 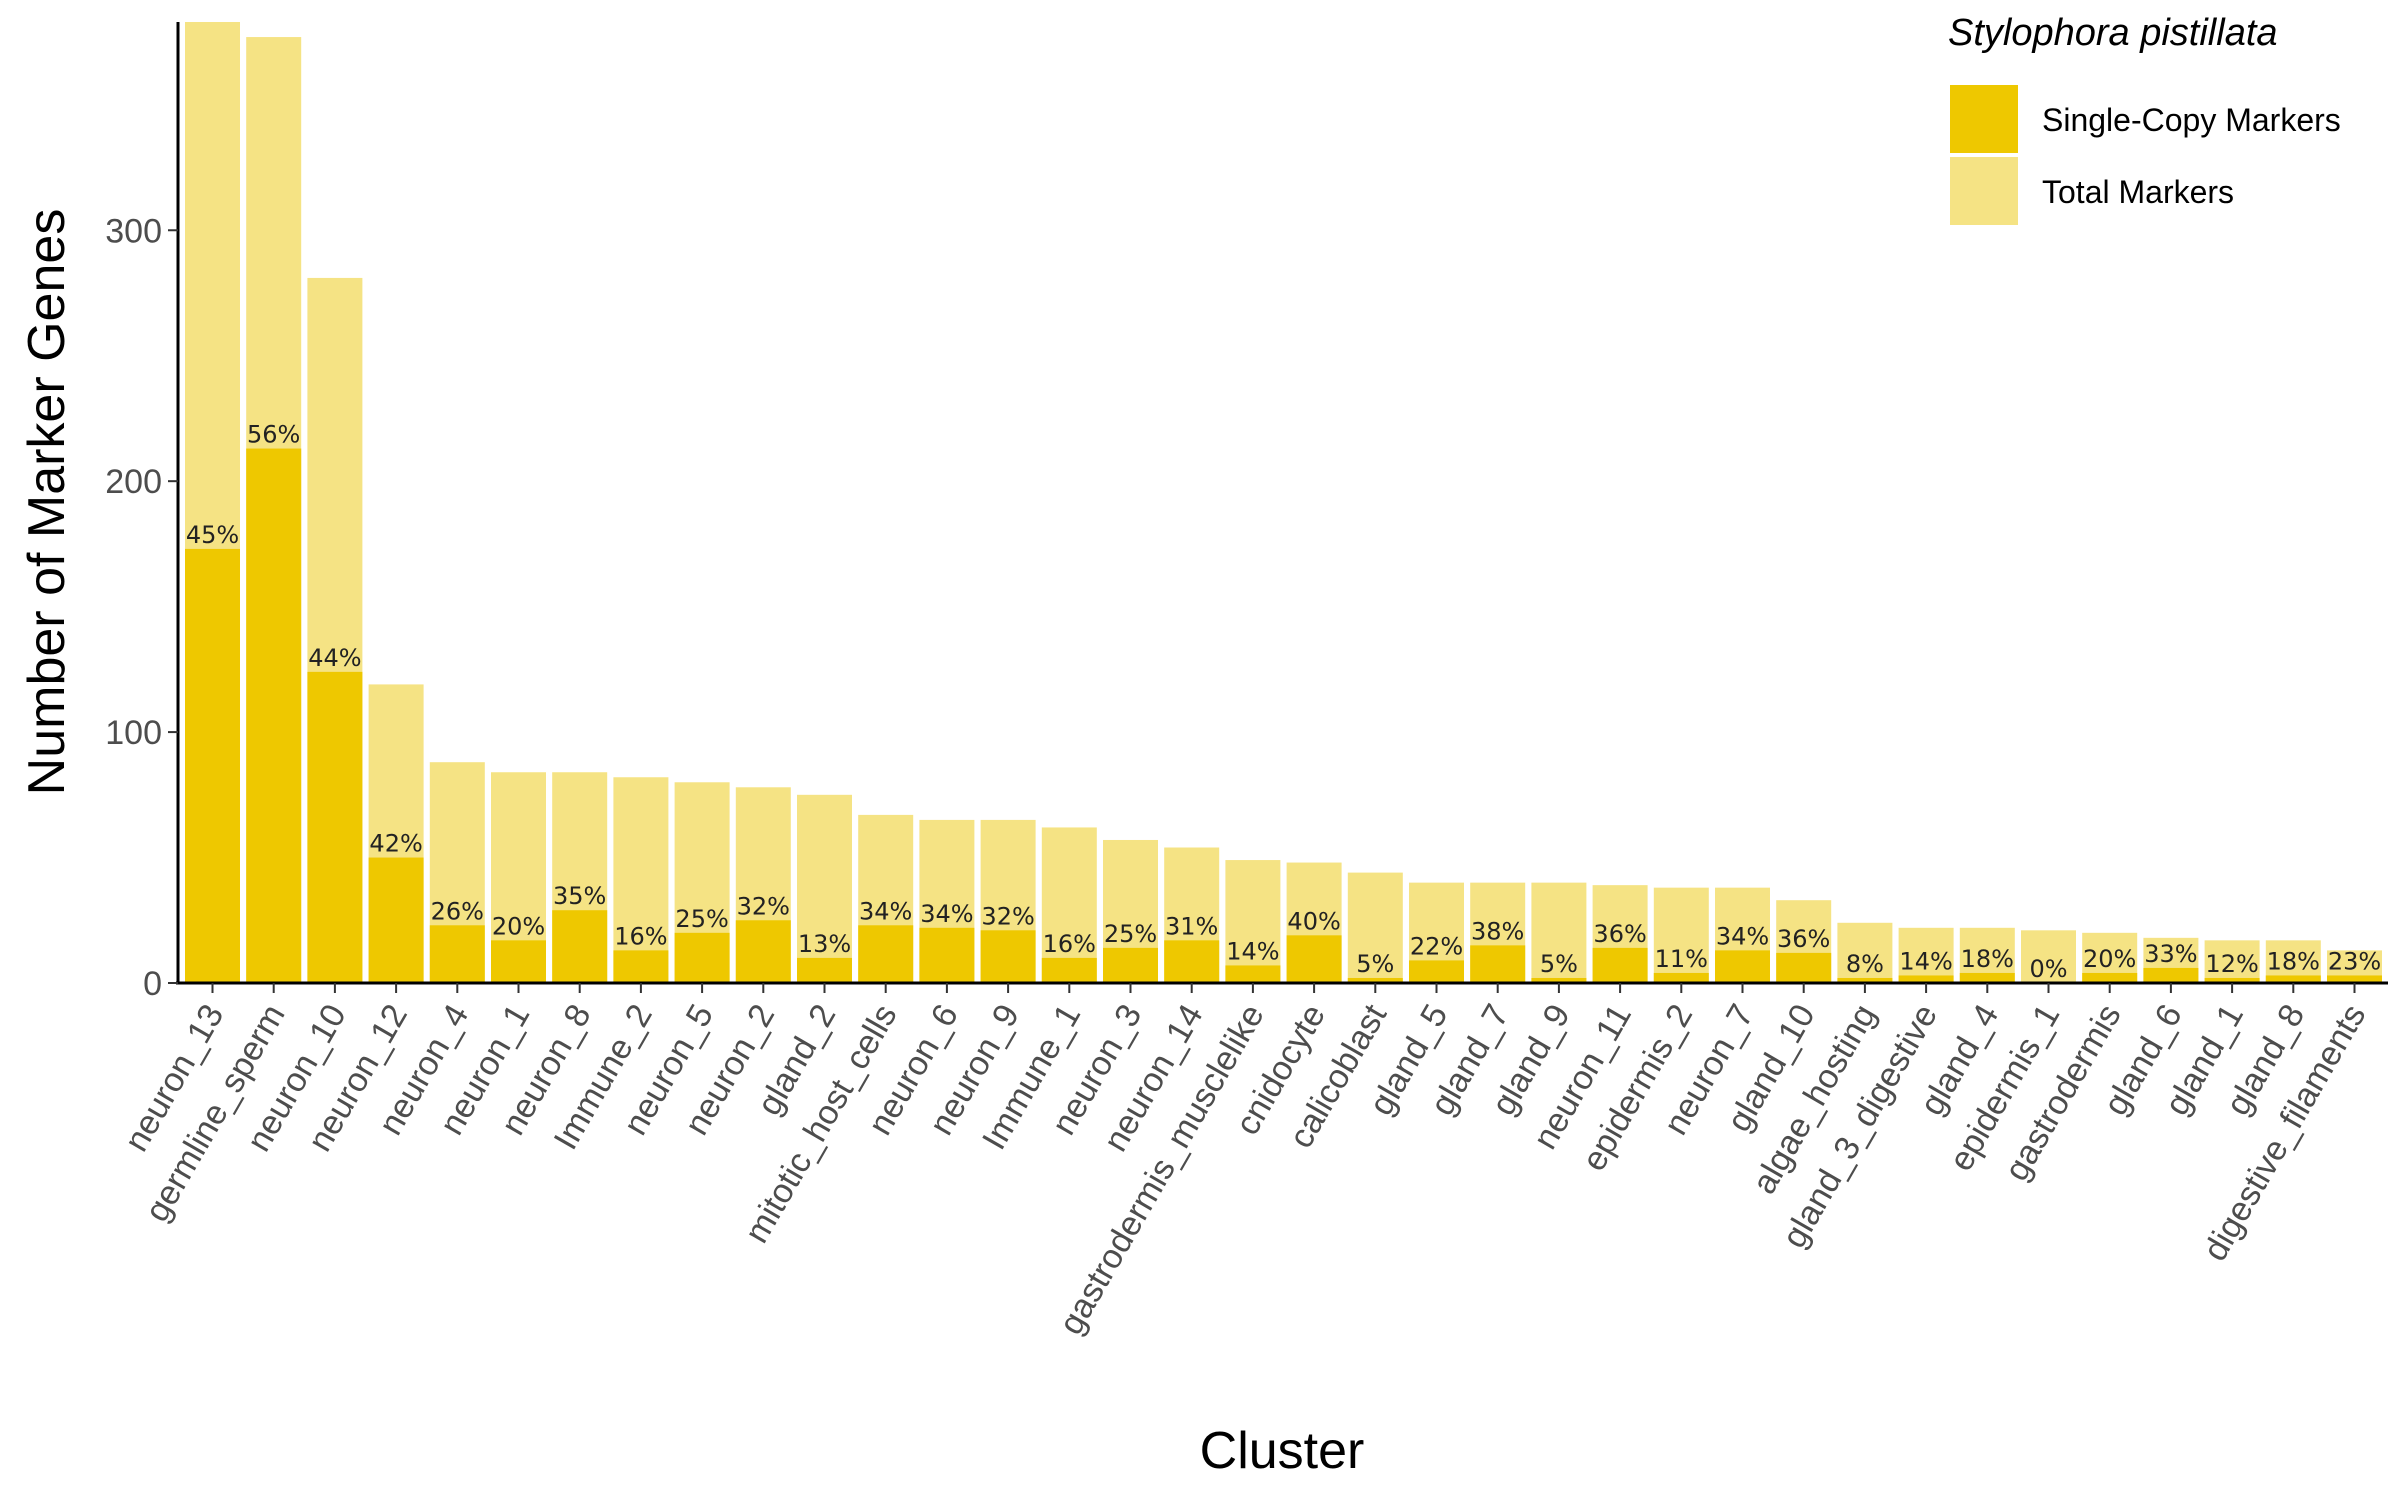 I want to click on pct-label-gland_9: 5%, so click(x=1559, y=964).